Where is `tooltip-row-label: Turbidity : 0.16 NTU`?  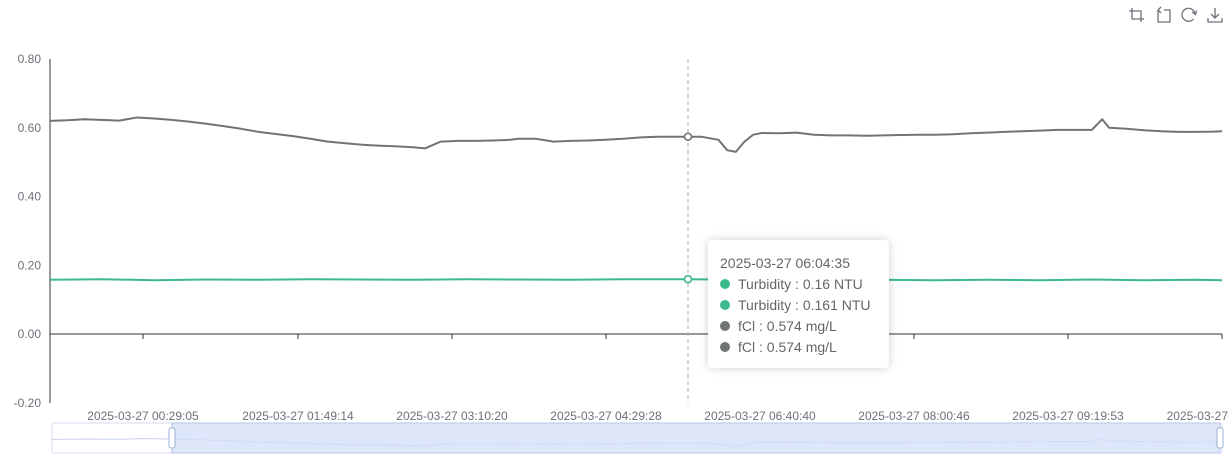
tooltip-row-label: Turbidity : 0.16 NTU is located at coordinates (800, 284).